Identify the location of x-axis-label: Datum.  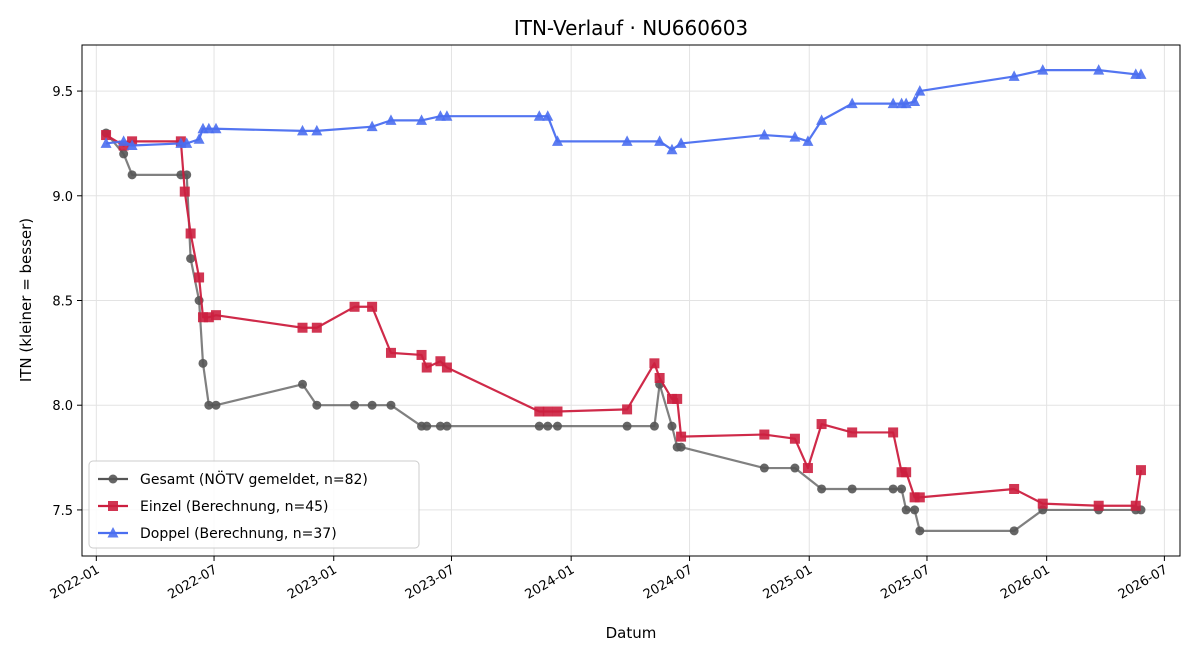
(631, 633).